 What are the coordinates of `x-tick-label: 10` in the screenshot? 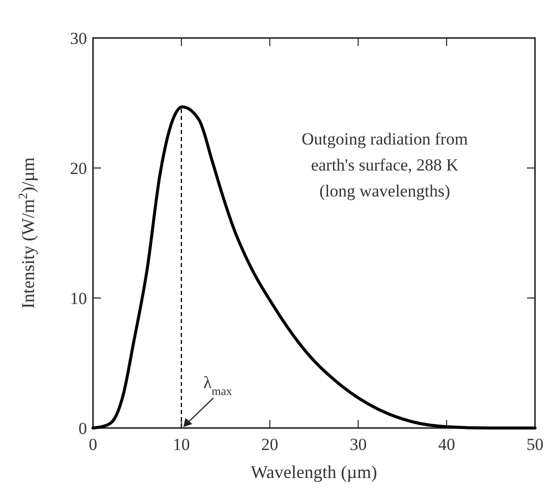 It's located at (181, 444).